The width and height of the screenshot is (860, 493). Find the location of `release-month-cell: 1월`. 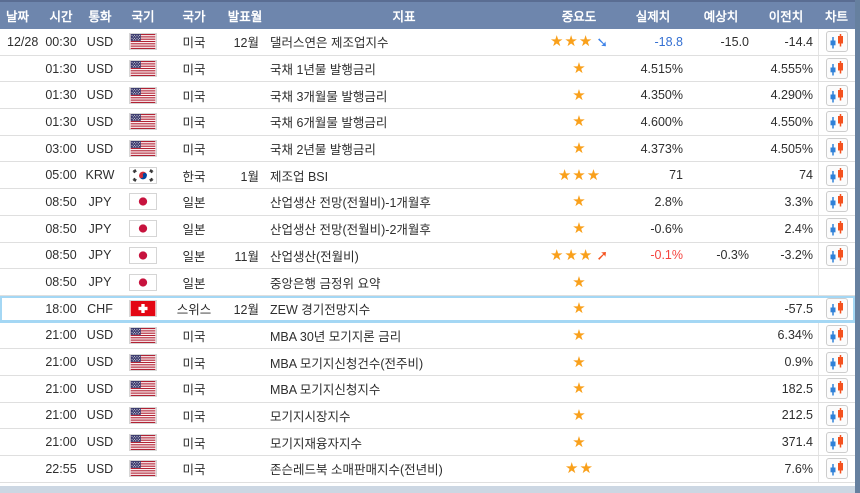

release-month-cell: 1월 is located at coordinates (249, 176).